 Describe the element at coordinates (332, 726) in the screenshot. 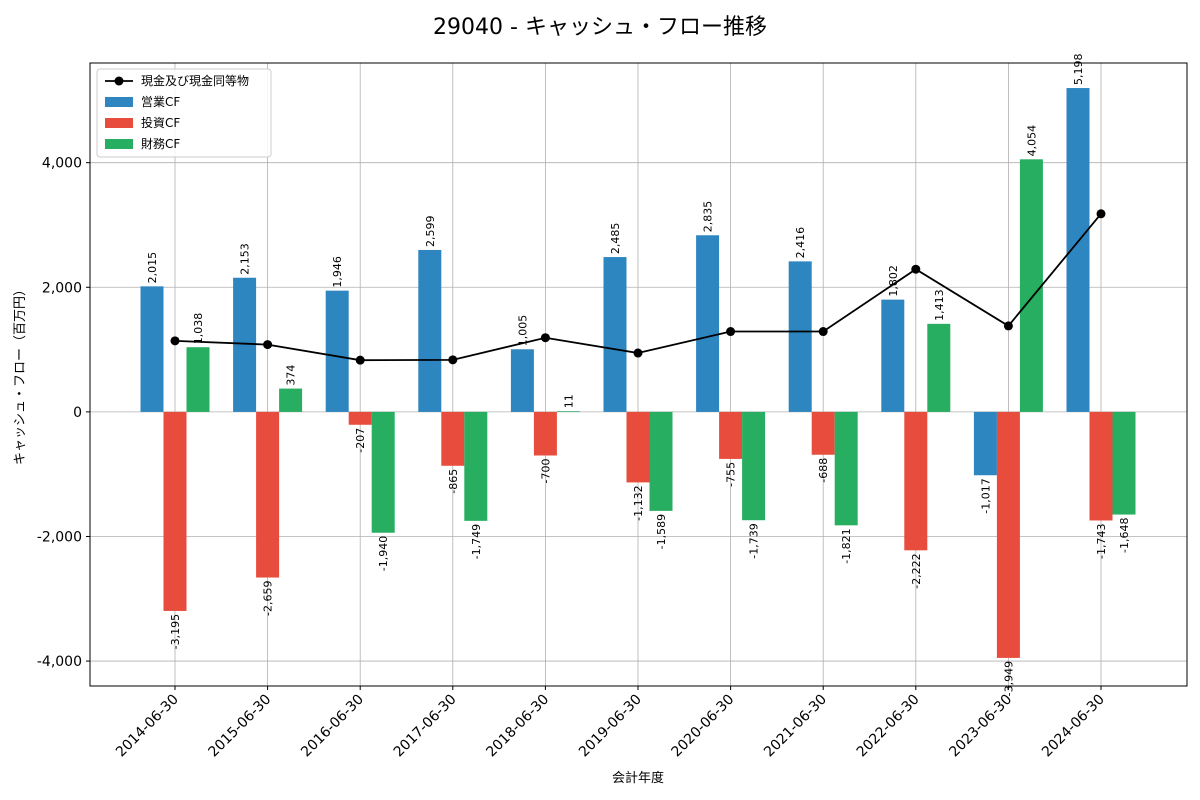

I see `x-tick-label: 2016-06-30` at that location.